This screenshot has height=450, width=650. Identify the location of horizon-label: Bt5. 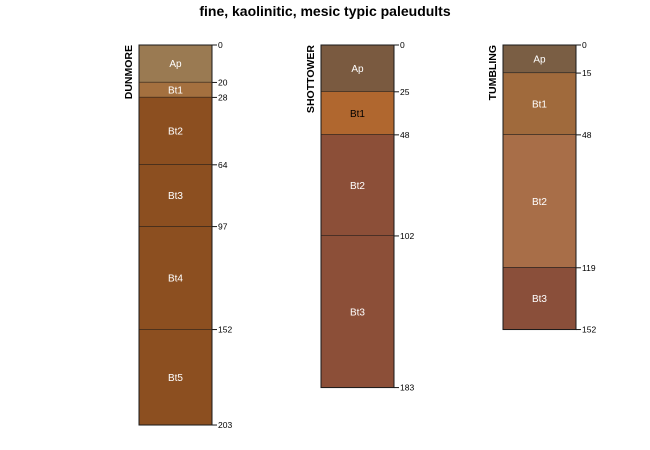
(175, 378).